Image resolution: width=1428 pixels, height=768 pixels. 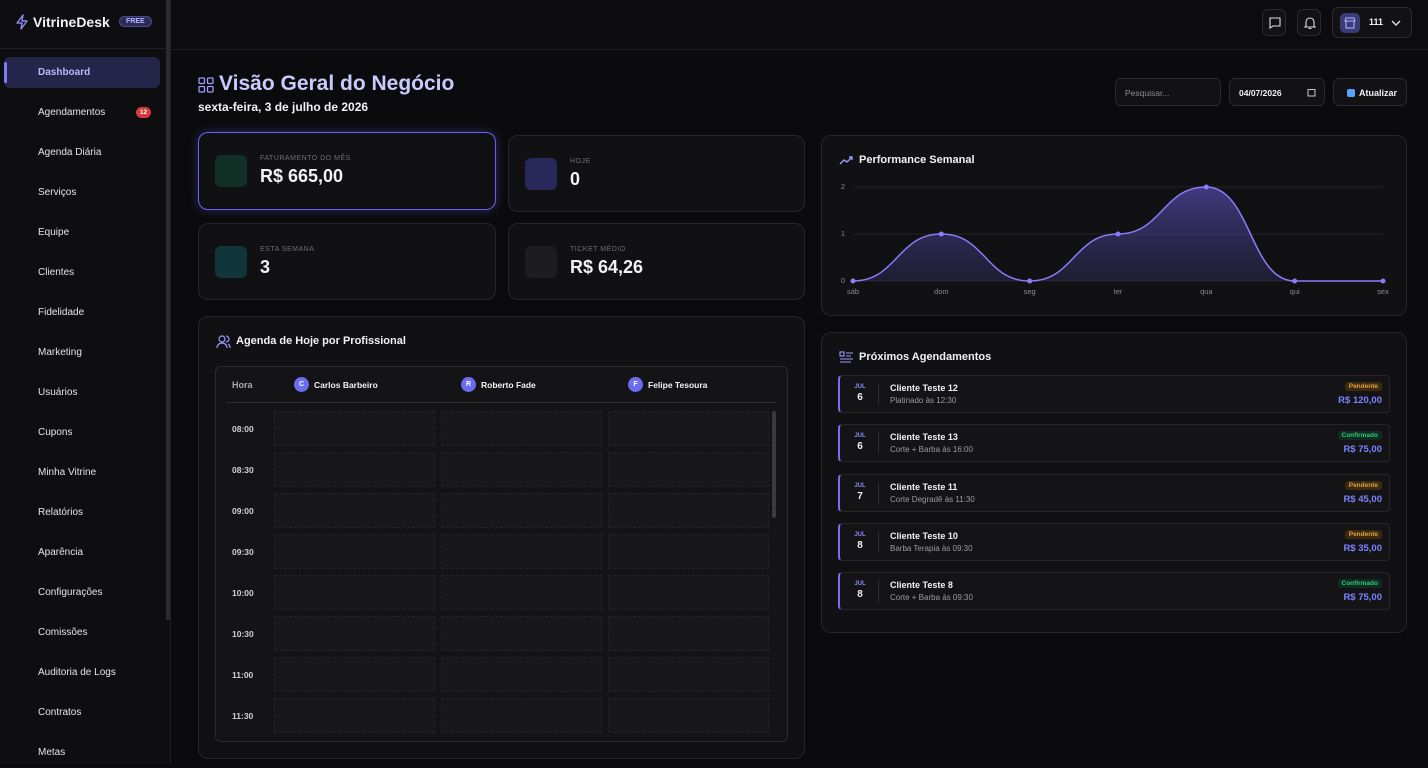 I want to click on hour-header: Hora, so click(x=242, y=385).